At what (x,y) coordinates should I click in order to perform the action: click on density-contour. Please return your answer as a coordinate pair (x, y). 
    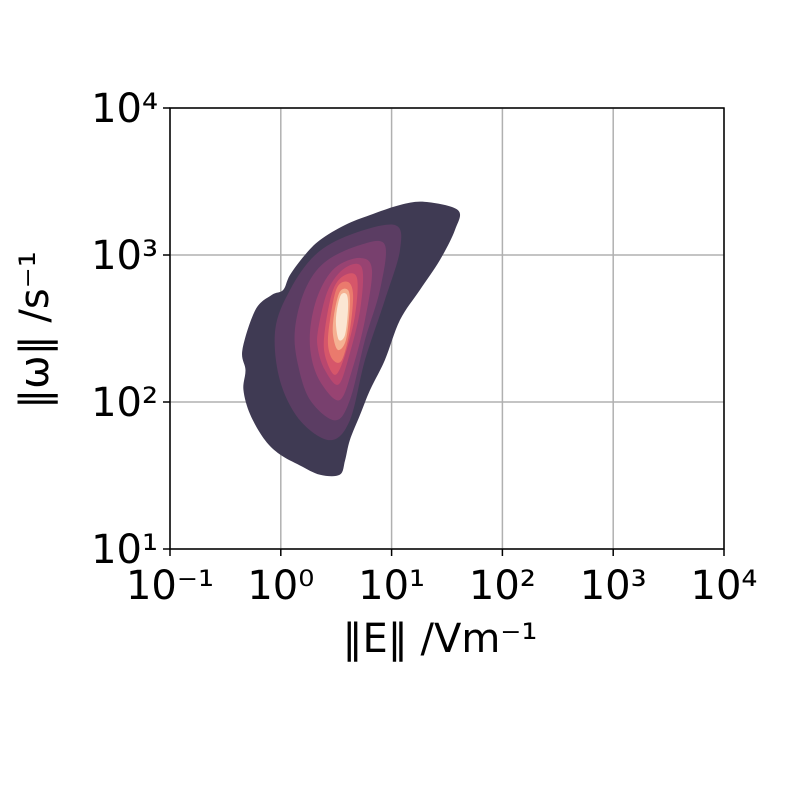
    Looking at the image, I should click on (342, 317).